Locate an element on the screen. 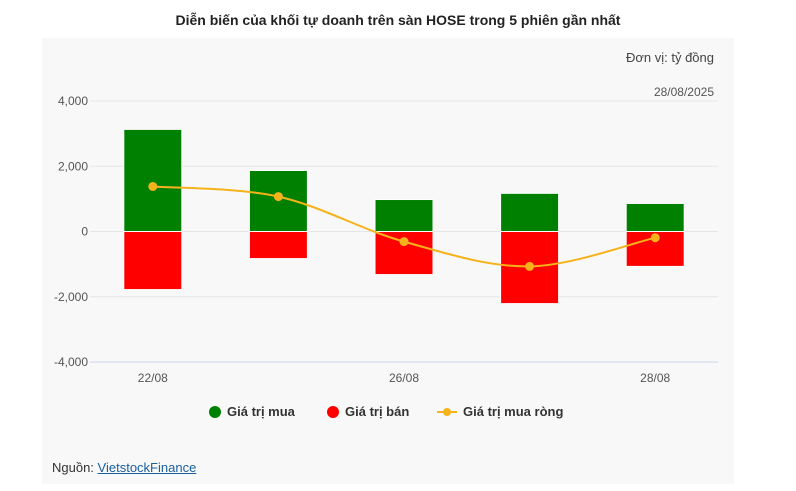 Image resolution: width=796 pixels, height=491 pixels. x-tick-label: 28/08 is located at coordinates (655, 378).